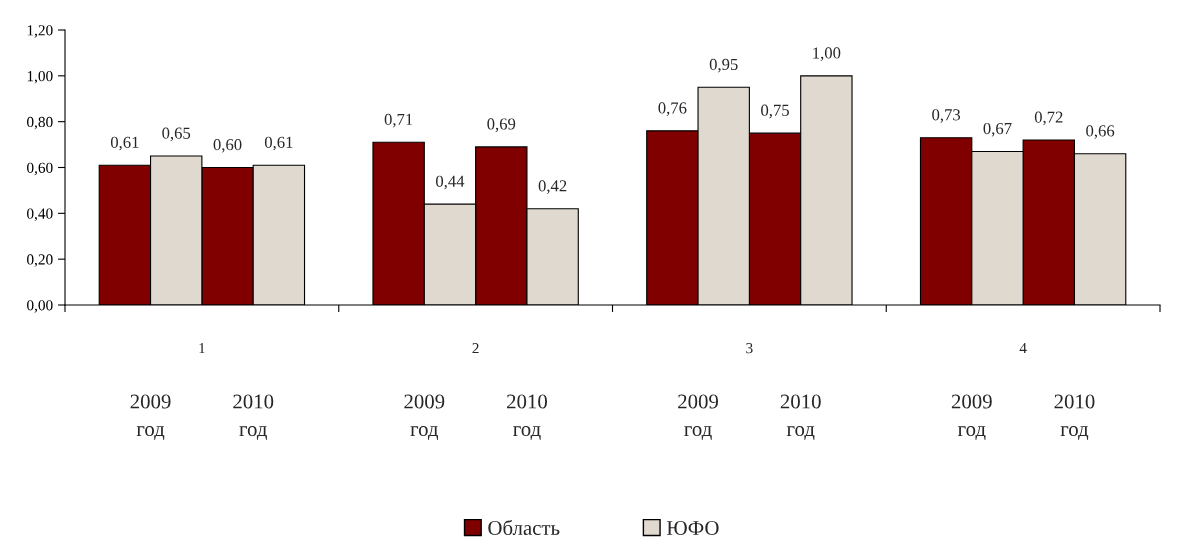 This screenshot has width=1184, height=558. I want to click on legend-label: ЮФО, so click(692, 528).